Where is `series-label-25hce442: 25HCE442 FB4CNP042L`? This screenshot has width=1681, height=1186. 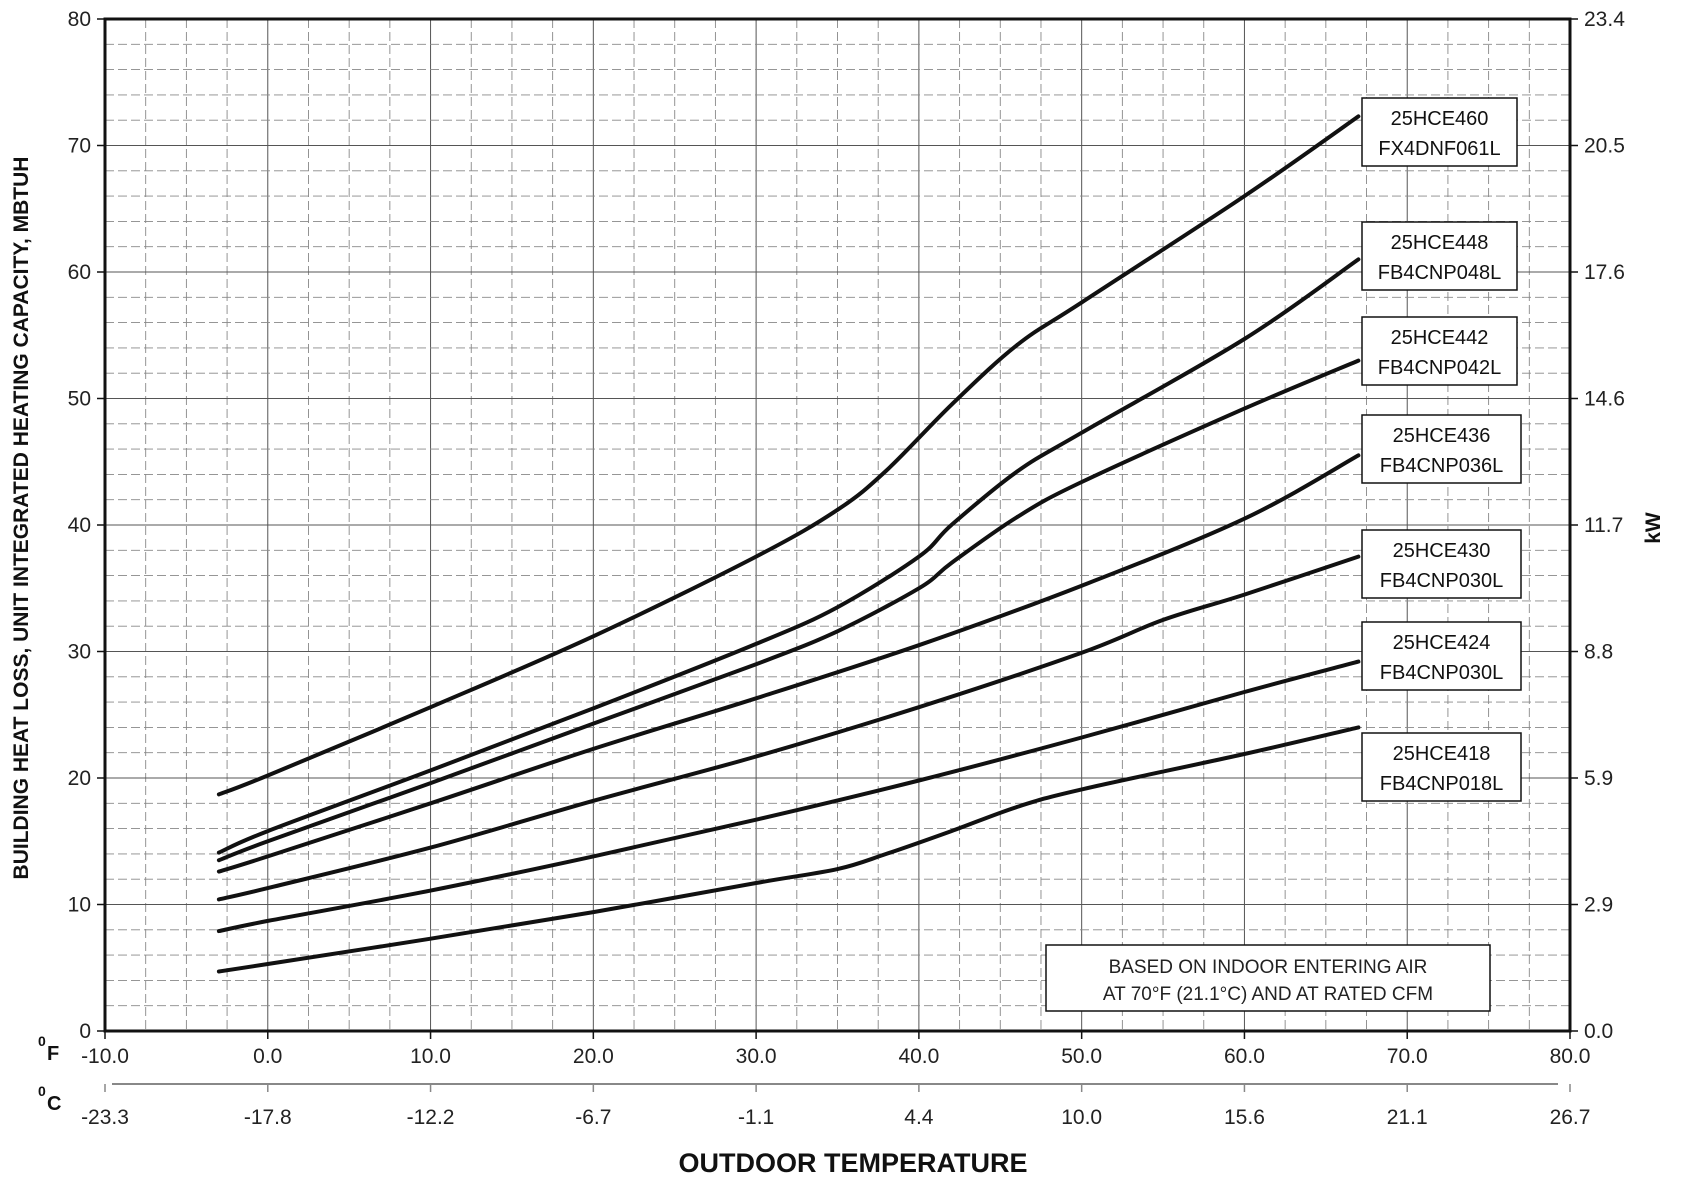
series-label-25hce442: 25HCE442 FB4CNP042L is located at coordinates (1439, 351).